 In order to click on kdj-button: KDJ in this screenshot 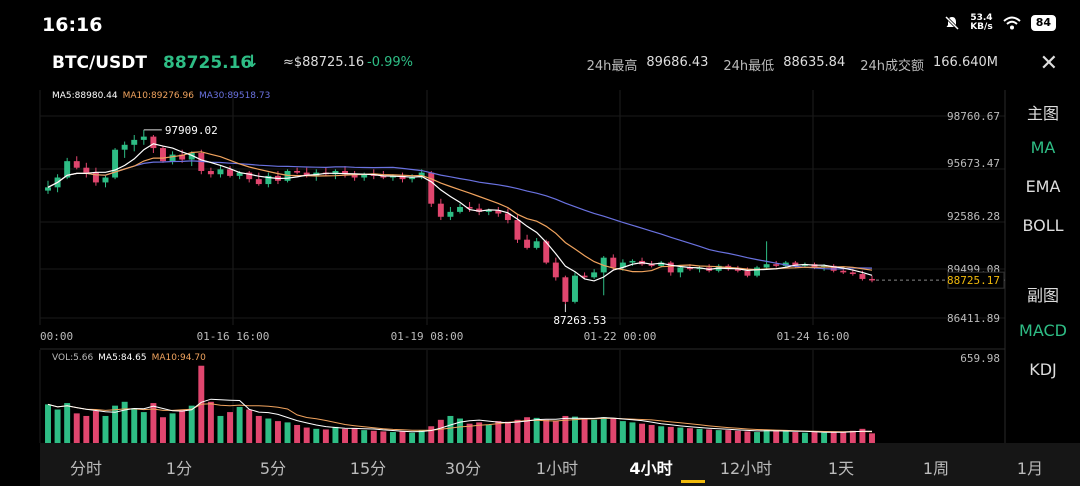, I will do `click(1043, 369)`.